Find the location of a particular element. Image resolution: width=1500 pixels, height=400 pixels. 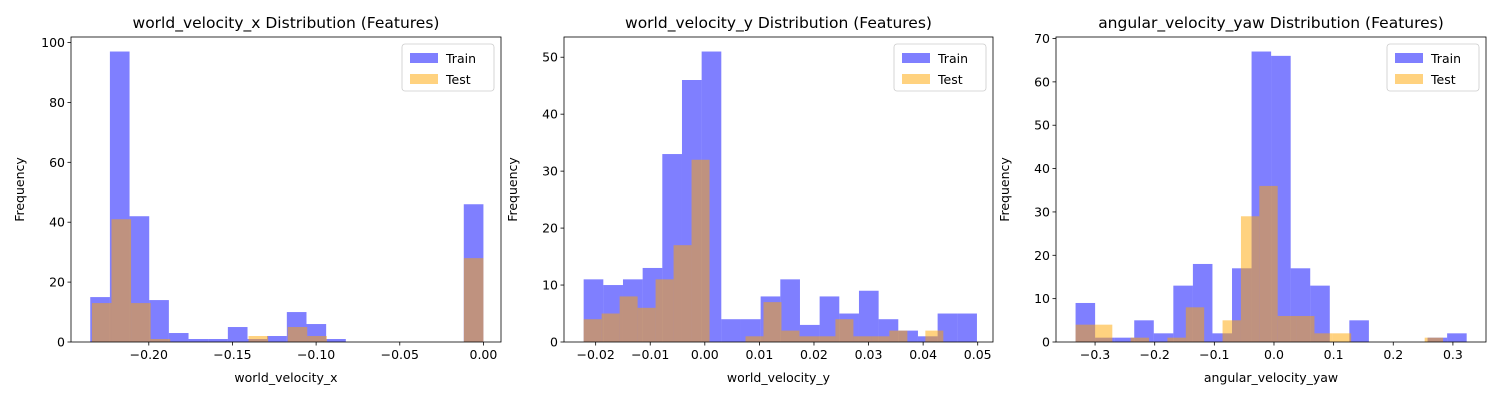

y-tick-label: 70 is located at coordinates (1042, 38).